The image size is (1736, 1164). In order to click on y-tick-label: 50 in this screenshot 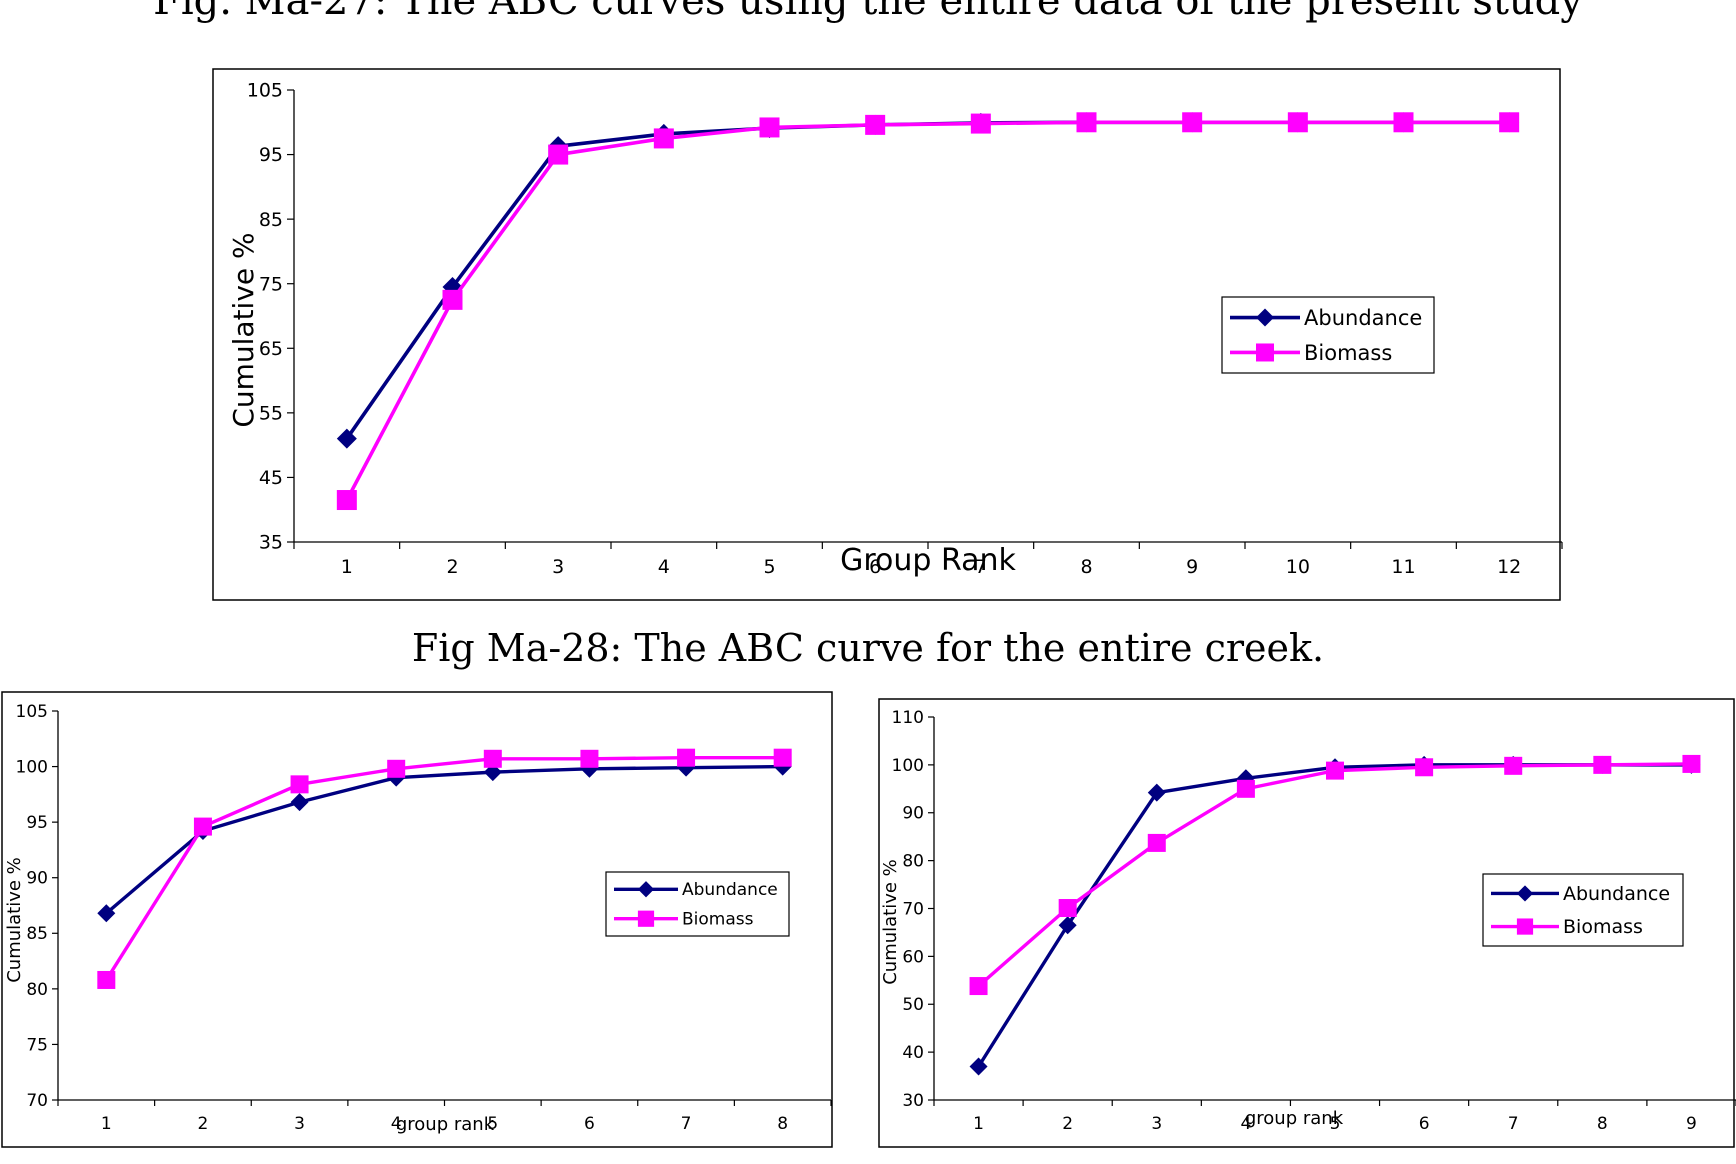, I will do `click(913, 1005)`.